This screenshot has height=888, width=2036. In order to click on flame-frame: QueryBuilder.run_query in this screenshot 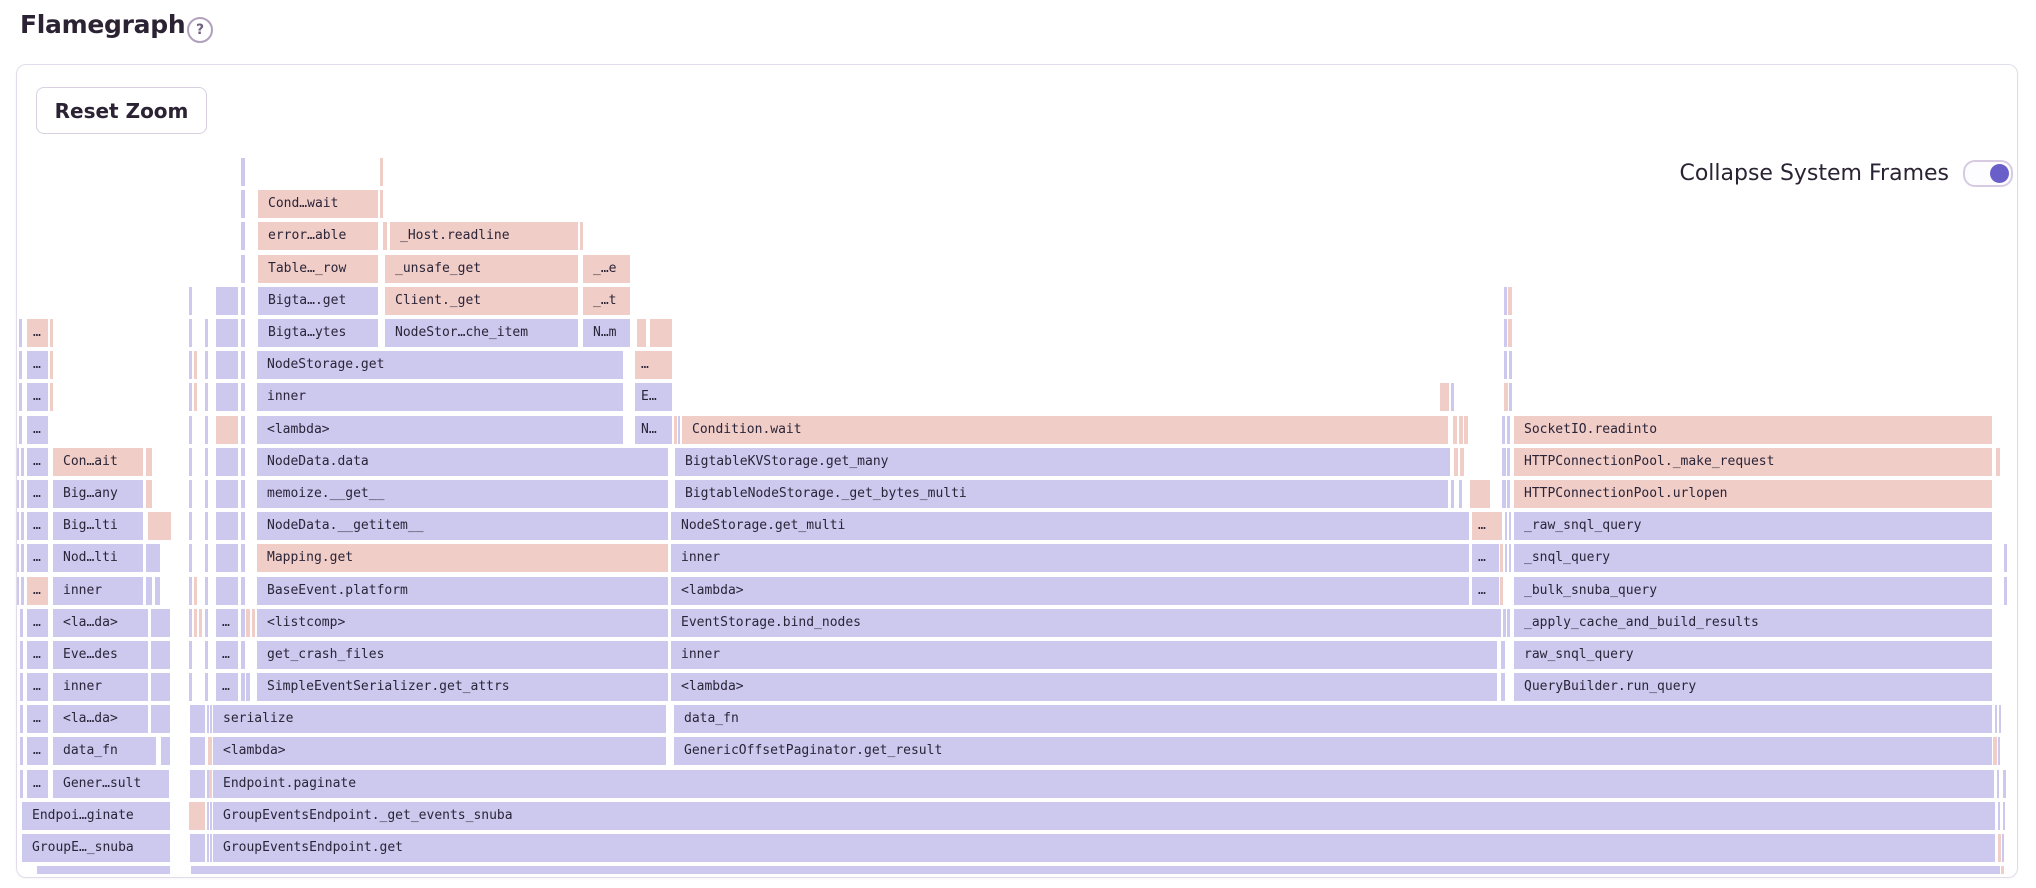, I will do `click(1753, 687)`.